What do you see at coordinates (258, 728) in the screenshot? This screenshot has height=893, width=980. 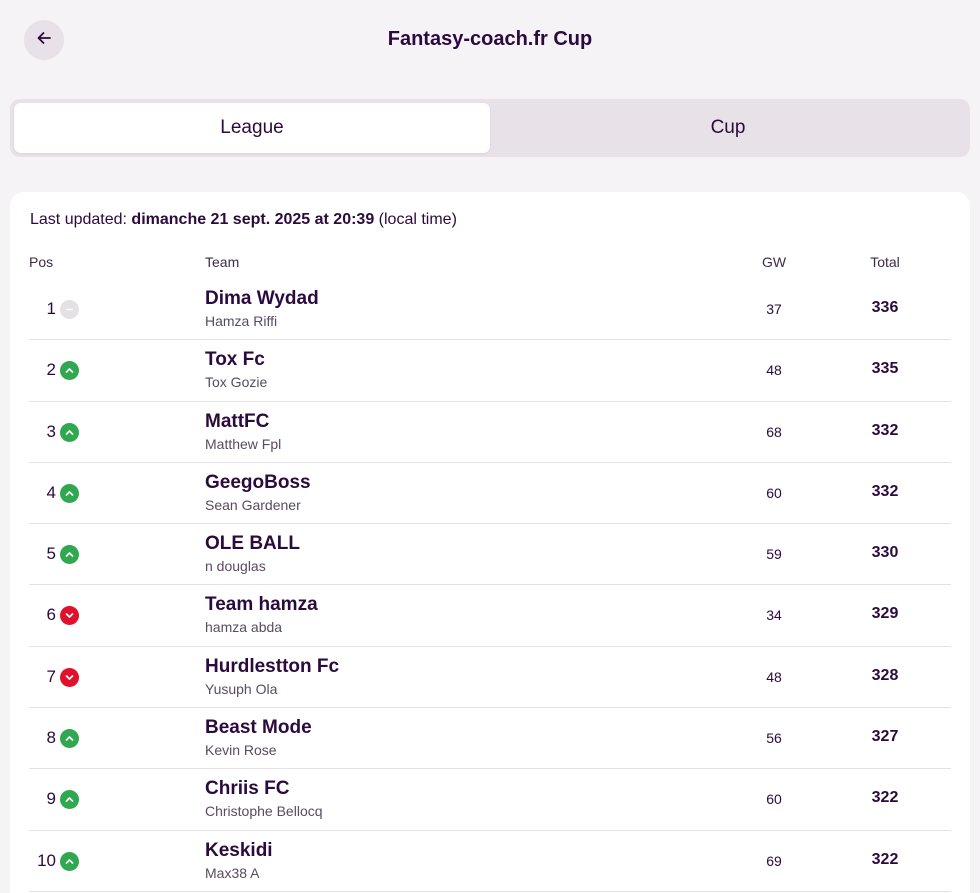 I see `team-name: Beast Mode` at bounding box center [258, 728].